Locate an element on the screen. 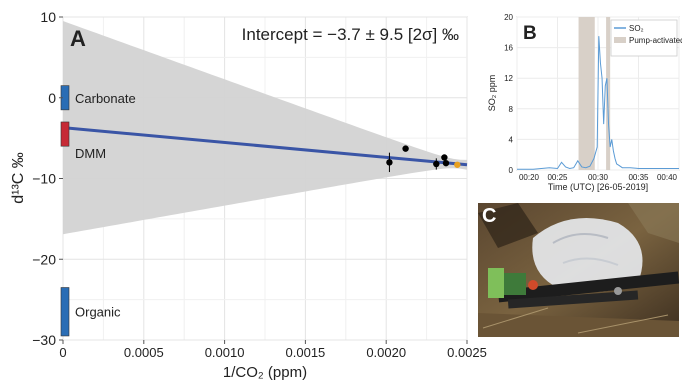 The height and width of the screenshot is (385, 682). panel-a-regression-line is located at coordinates (265, 146).